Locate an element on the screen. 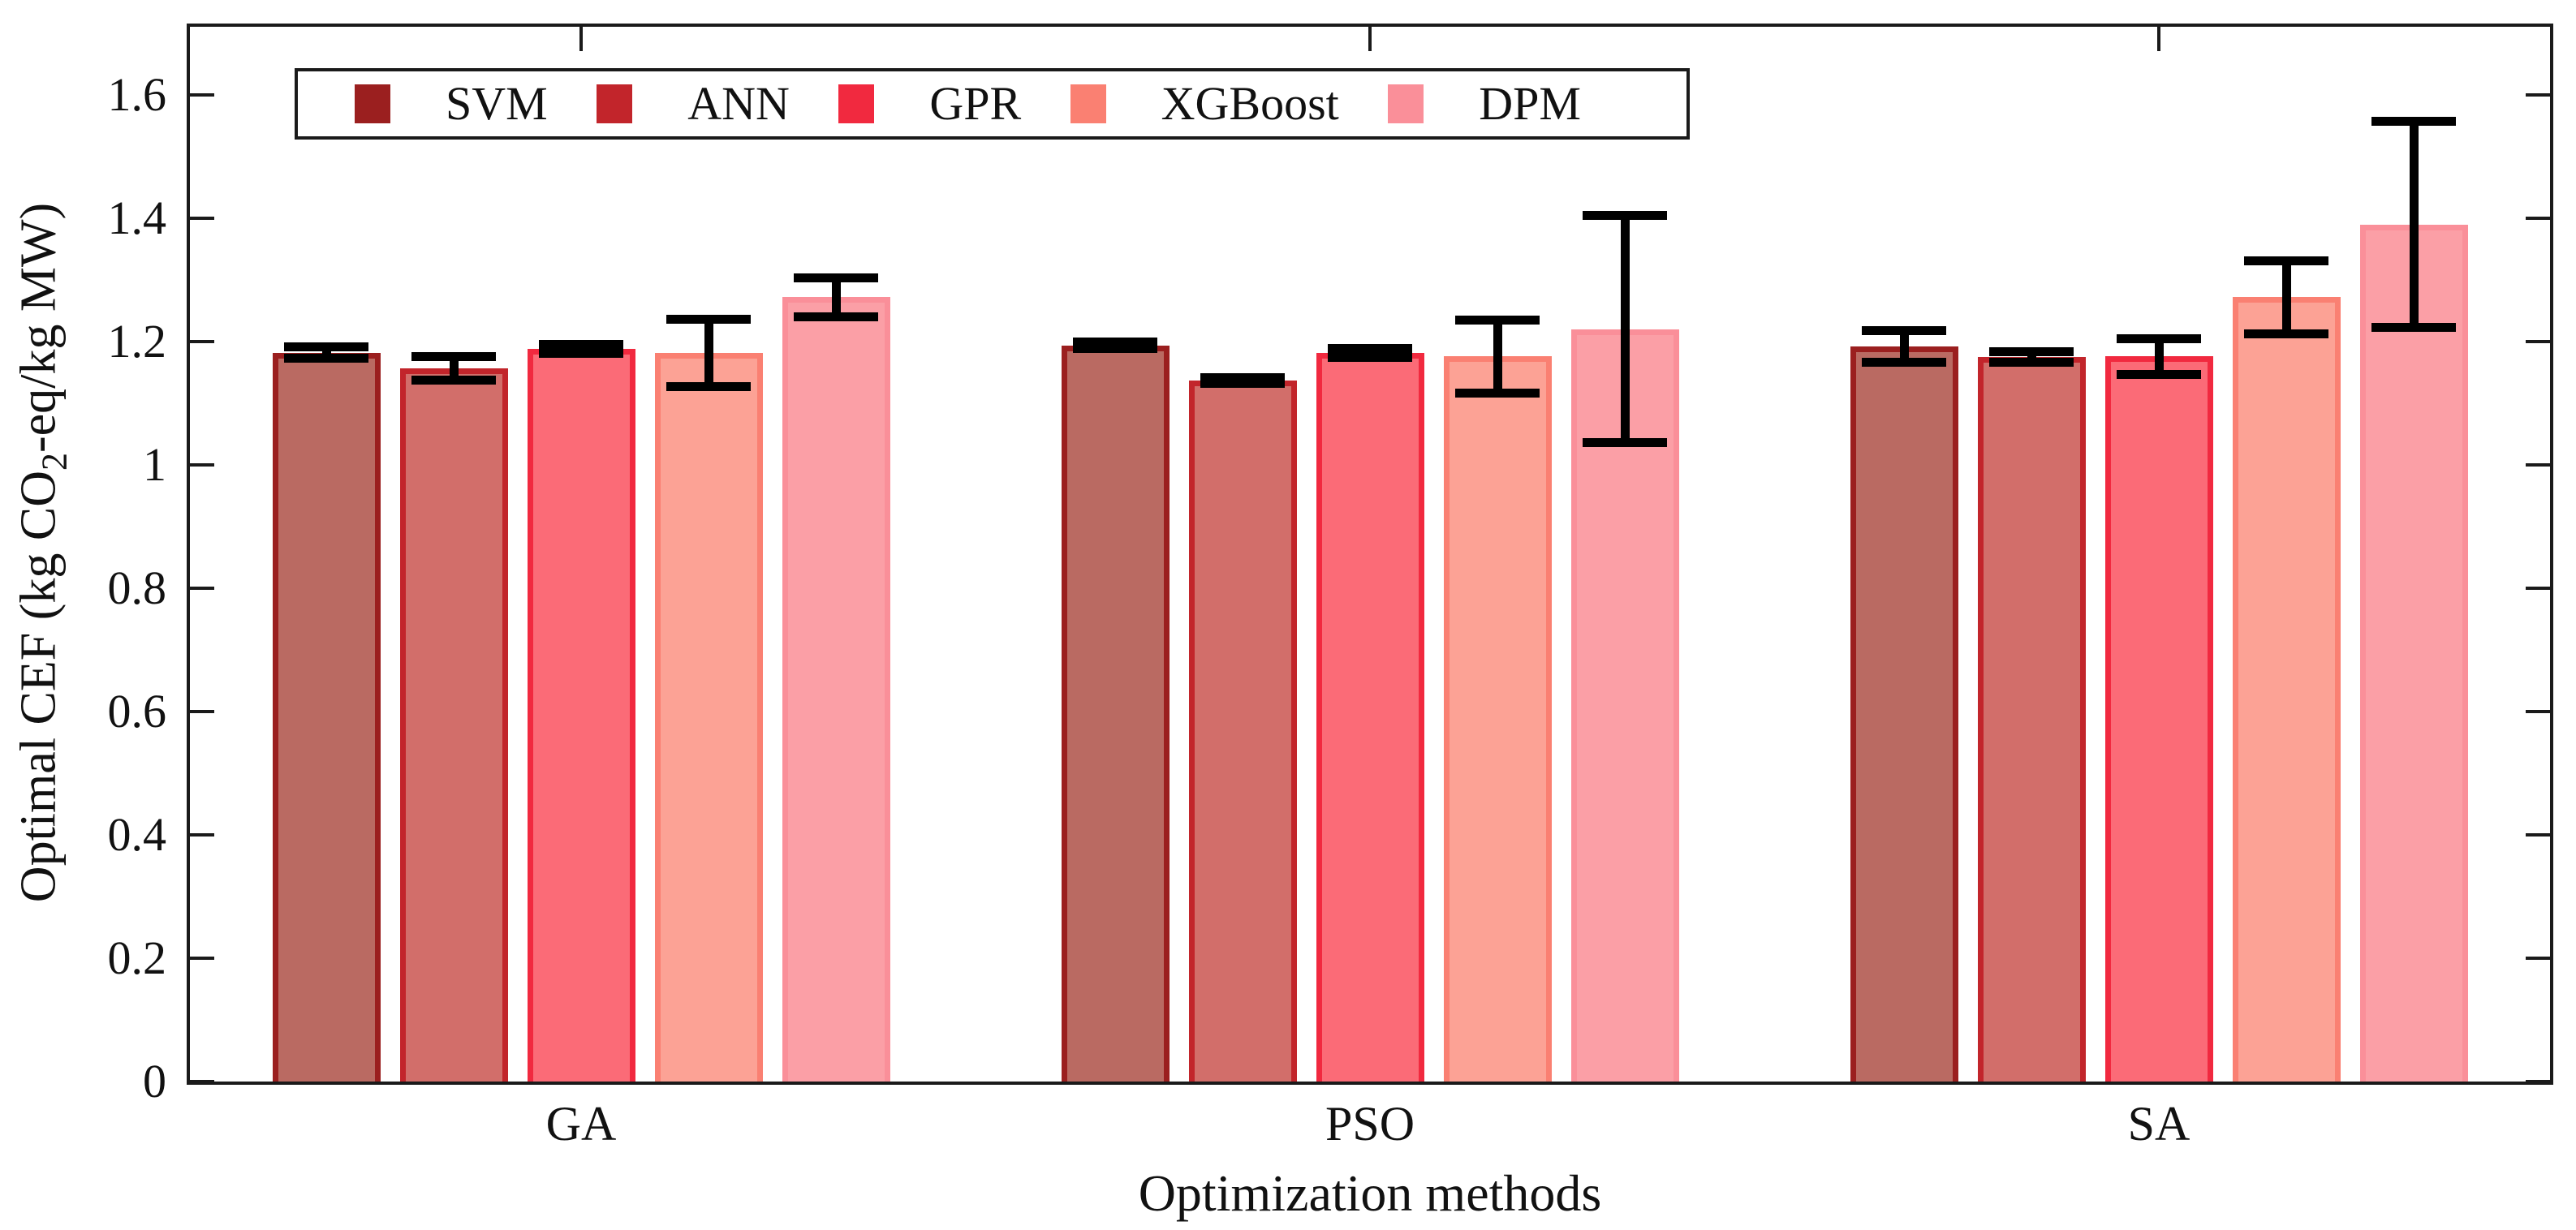  errorbar-stem-ga-dpm is located at coordinates (836, 297).